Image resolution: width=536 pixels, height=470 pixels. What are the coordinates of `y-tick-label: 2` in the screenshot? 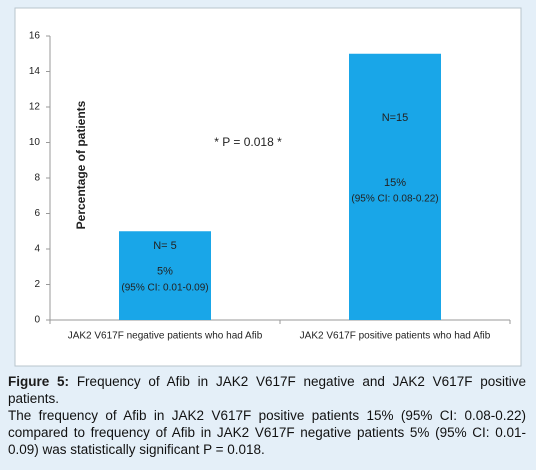 It's located at (37, 284).